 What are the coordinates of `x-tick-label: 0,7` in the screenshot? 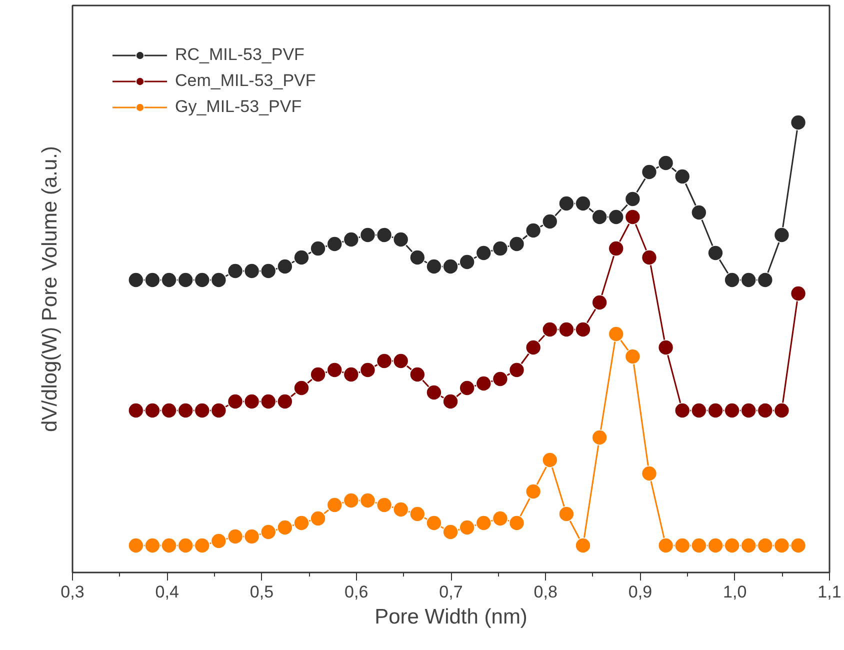 It's located at (451, 592).